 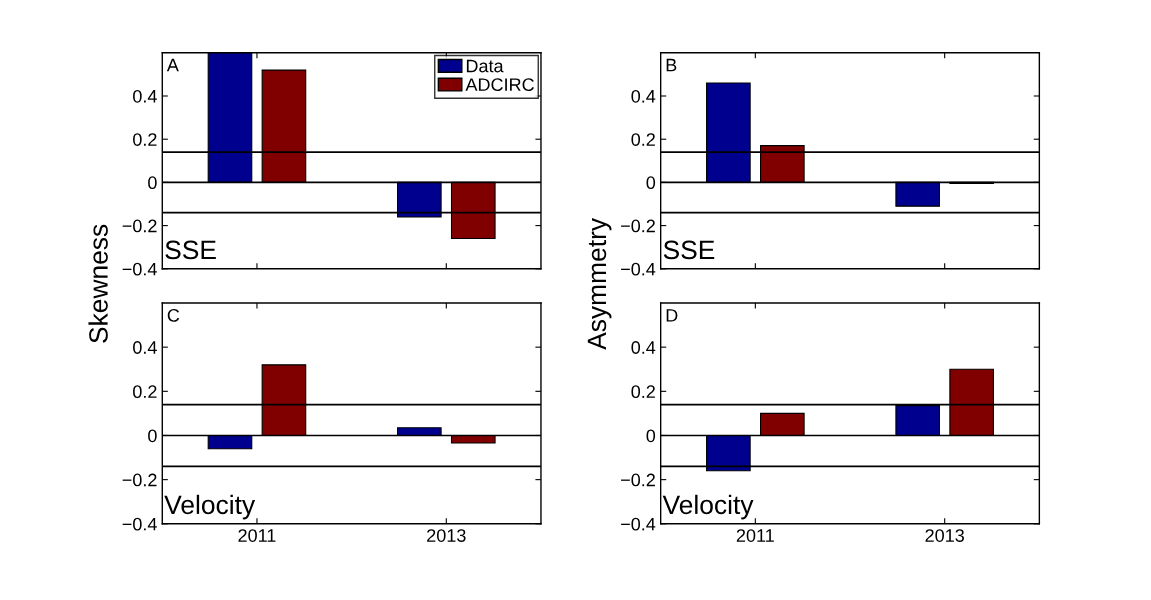 What do you see at coordinates (599, 284) in the screenshot?
I see `y-axis-title: Asymmetry` at bounding box center [599, 284].